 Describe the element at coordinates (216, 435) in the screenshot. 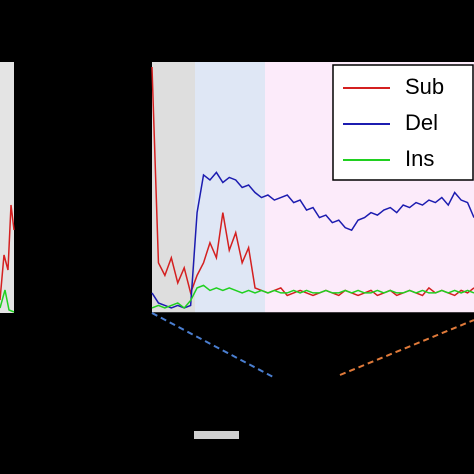

I see `scale-bar` at that location.